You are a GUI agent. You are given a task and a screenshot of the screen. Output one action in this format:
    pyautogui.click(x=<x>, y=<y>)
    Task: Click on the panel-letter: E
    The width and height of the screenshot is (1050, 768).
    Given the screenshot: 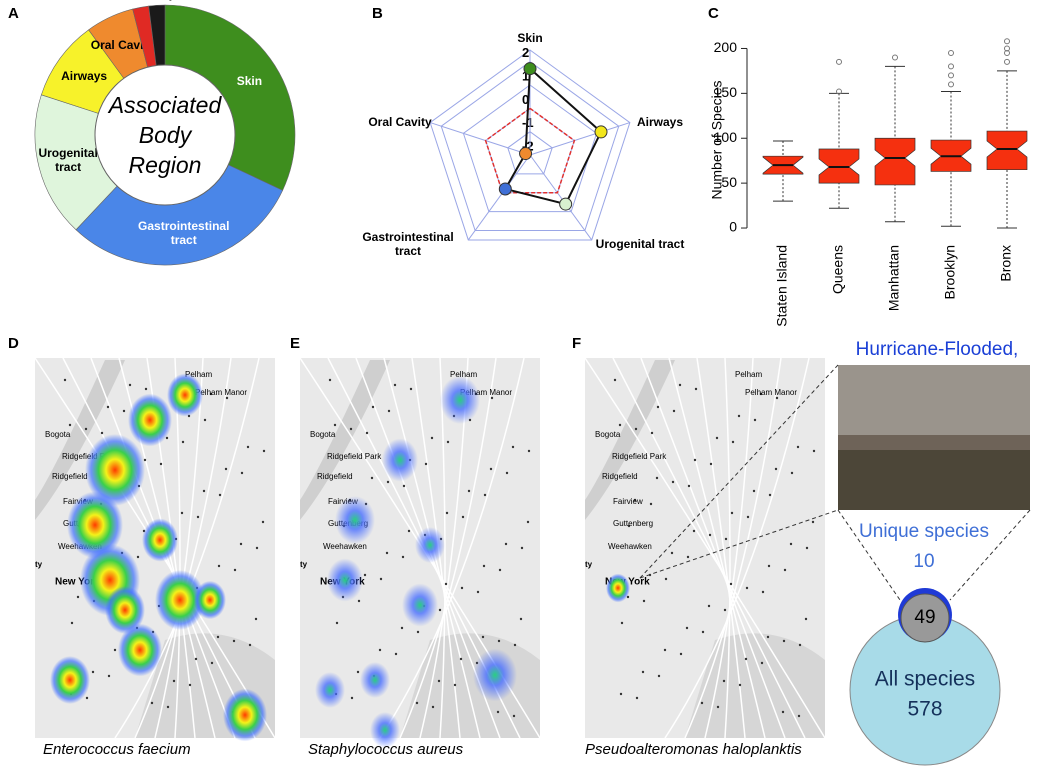 What is the action you would take?
    pyautogui.click(x=295, y=343)
    